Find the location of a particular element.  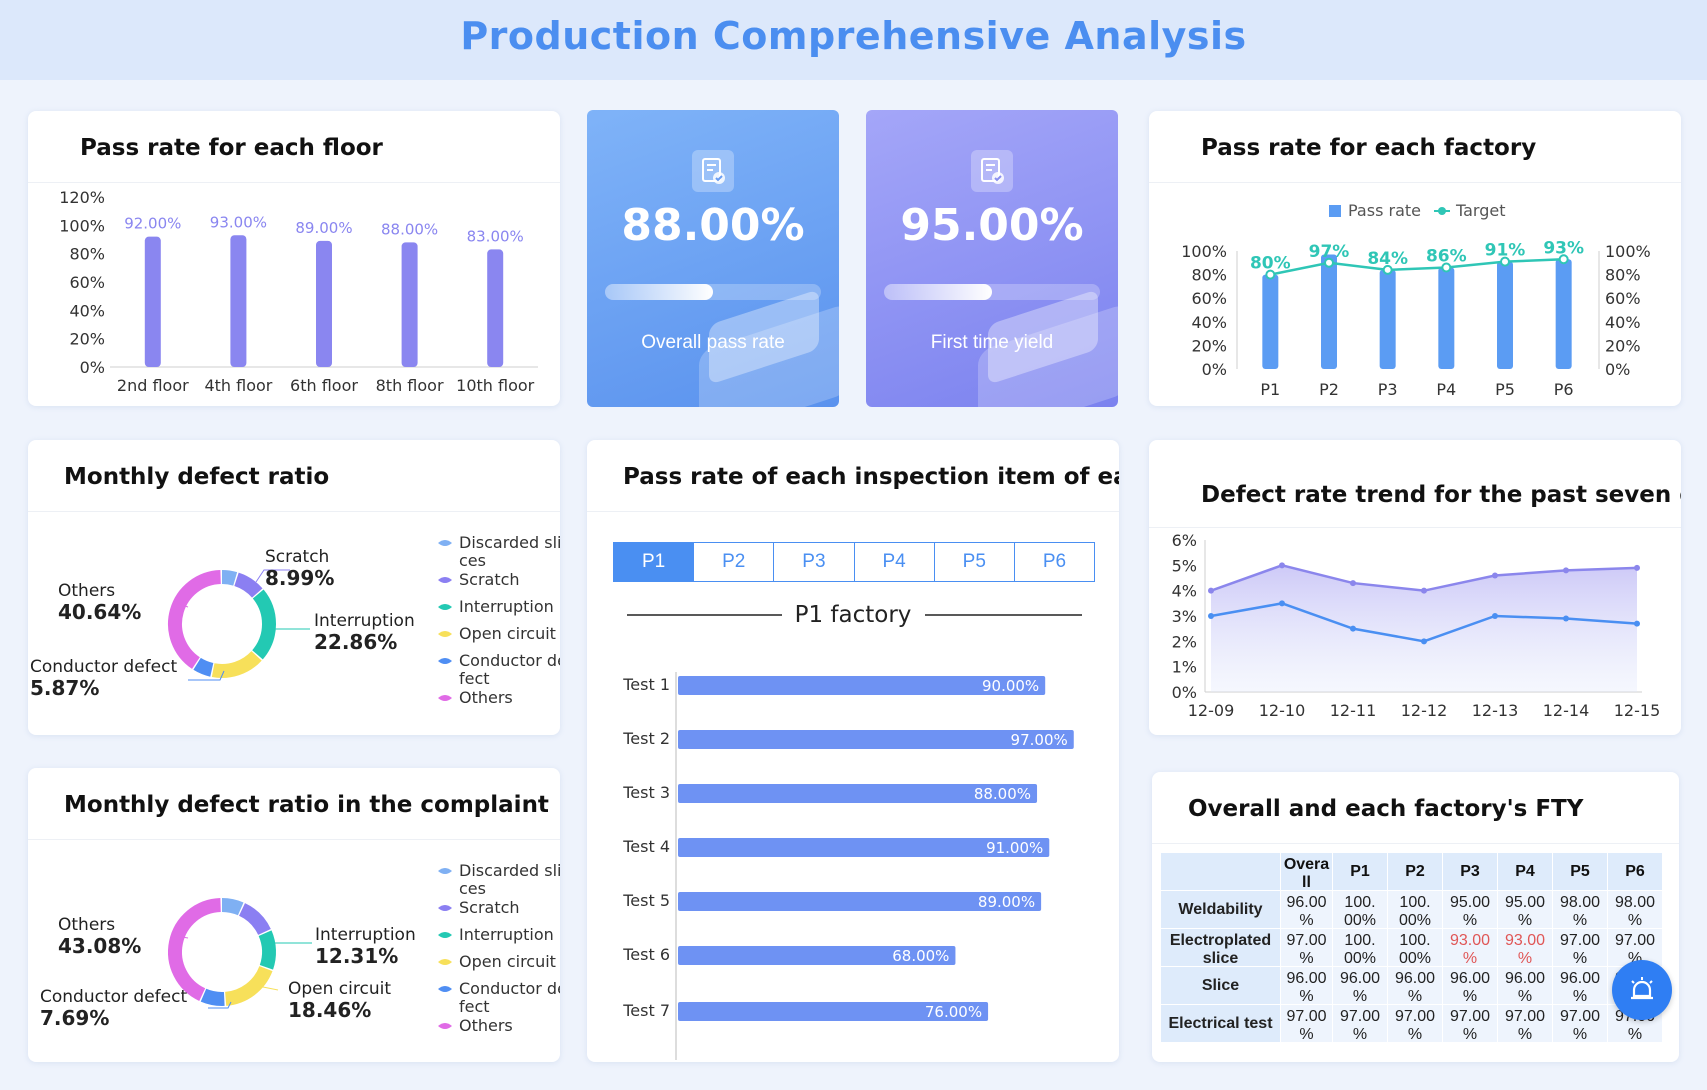

y2-tick-label: 40% is located at coordinates (1623, 322).